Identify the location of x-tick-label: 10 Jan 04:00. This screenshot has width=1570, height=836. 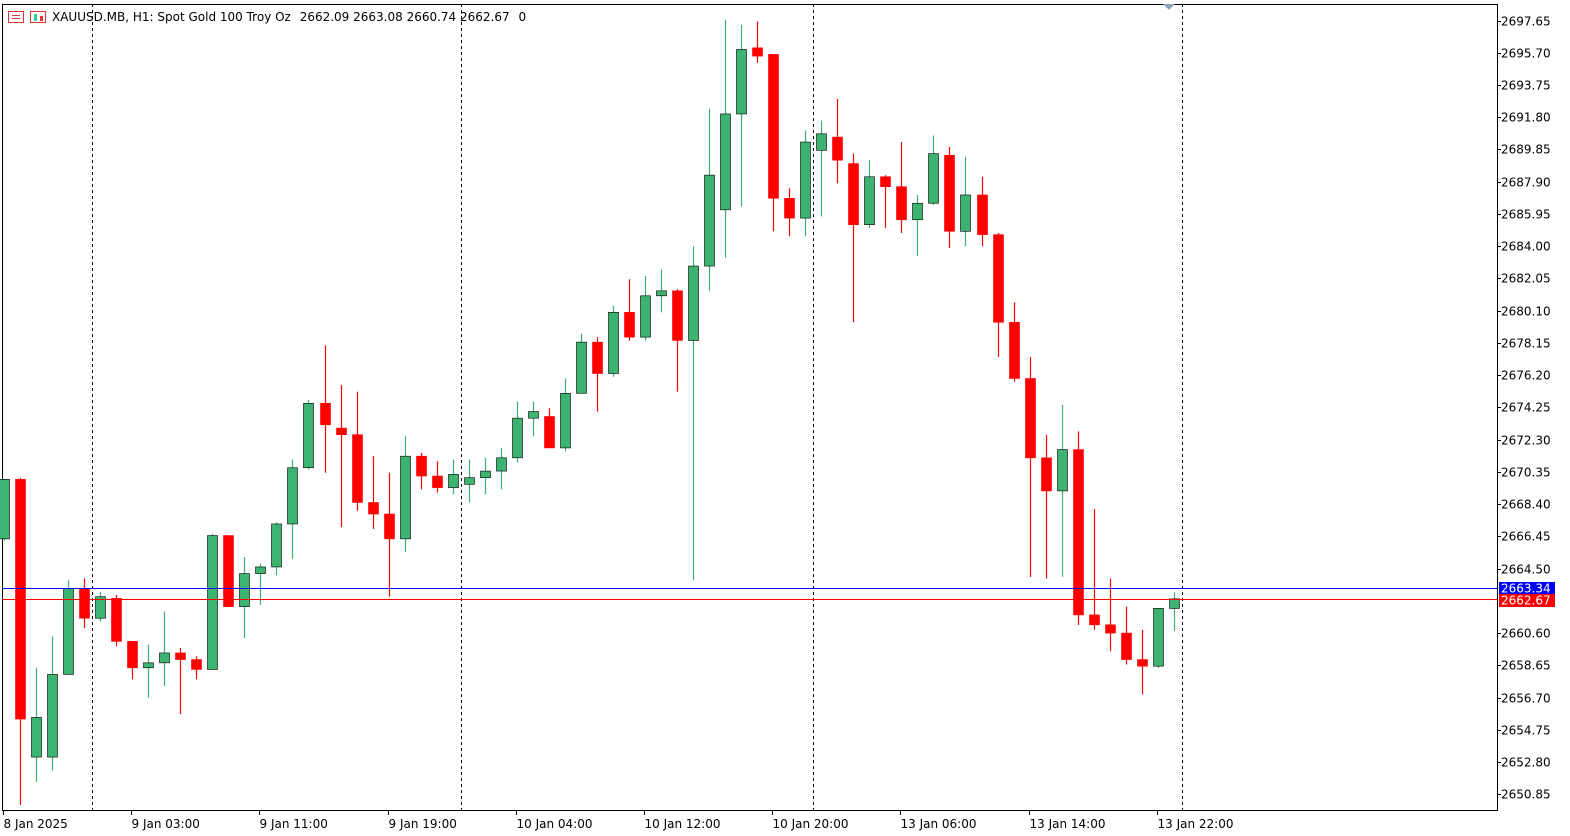
(555, 824).